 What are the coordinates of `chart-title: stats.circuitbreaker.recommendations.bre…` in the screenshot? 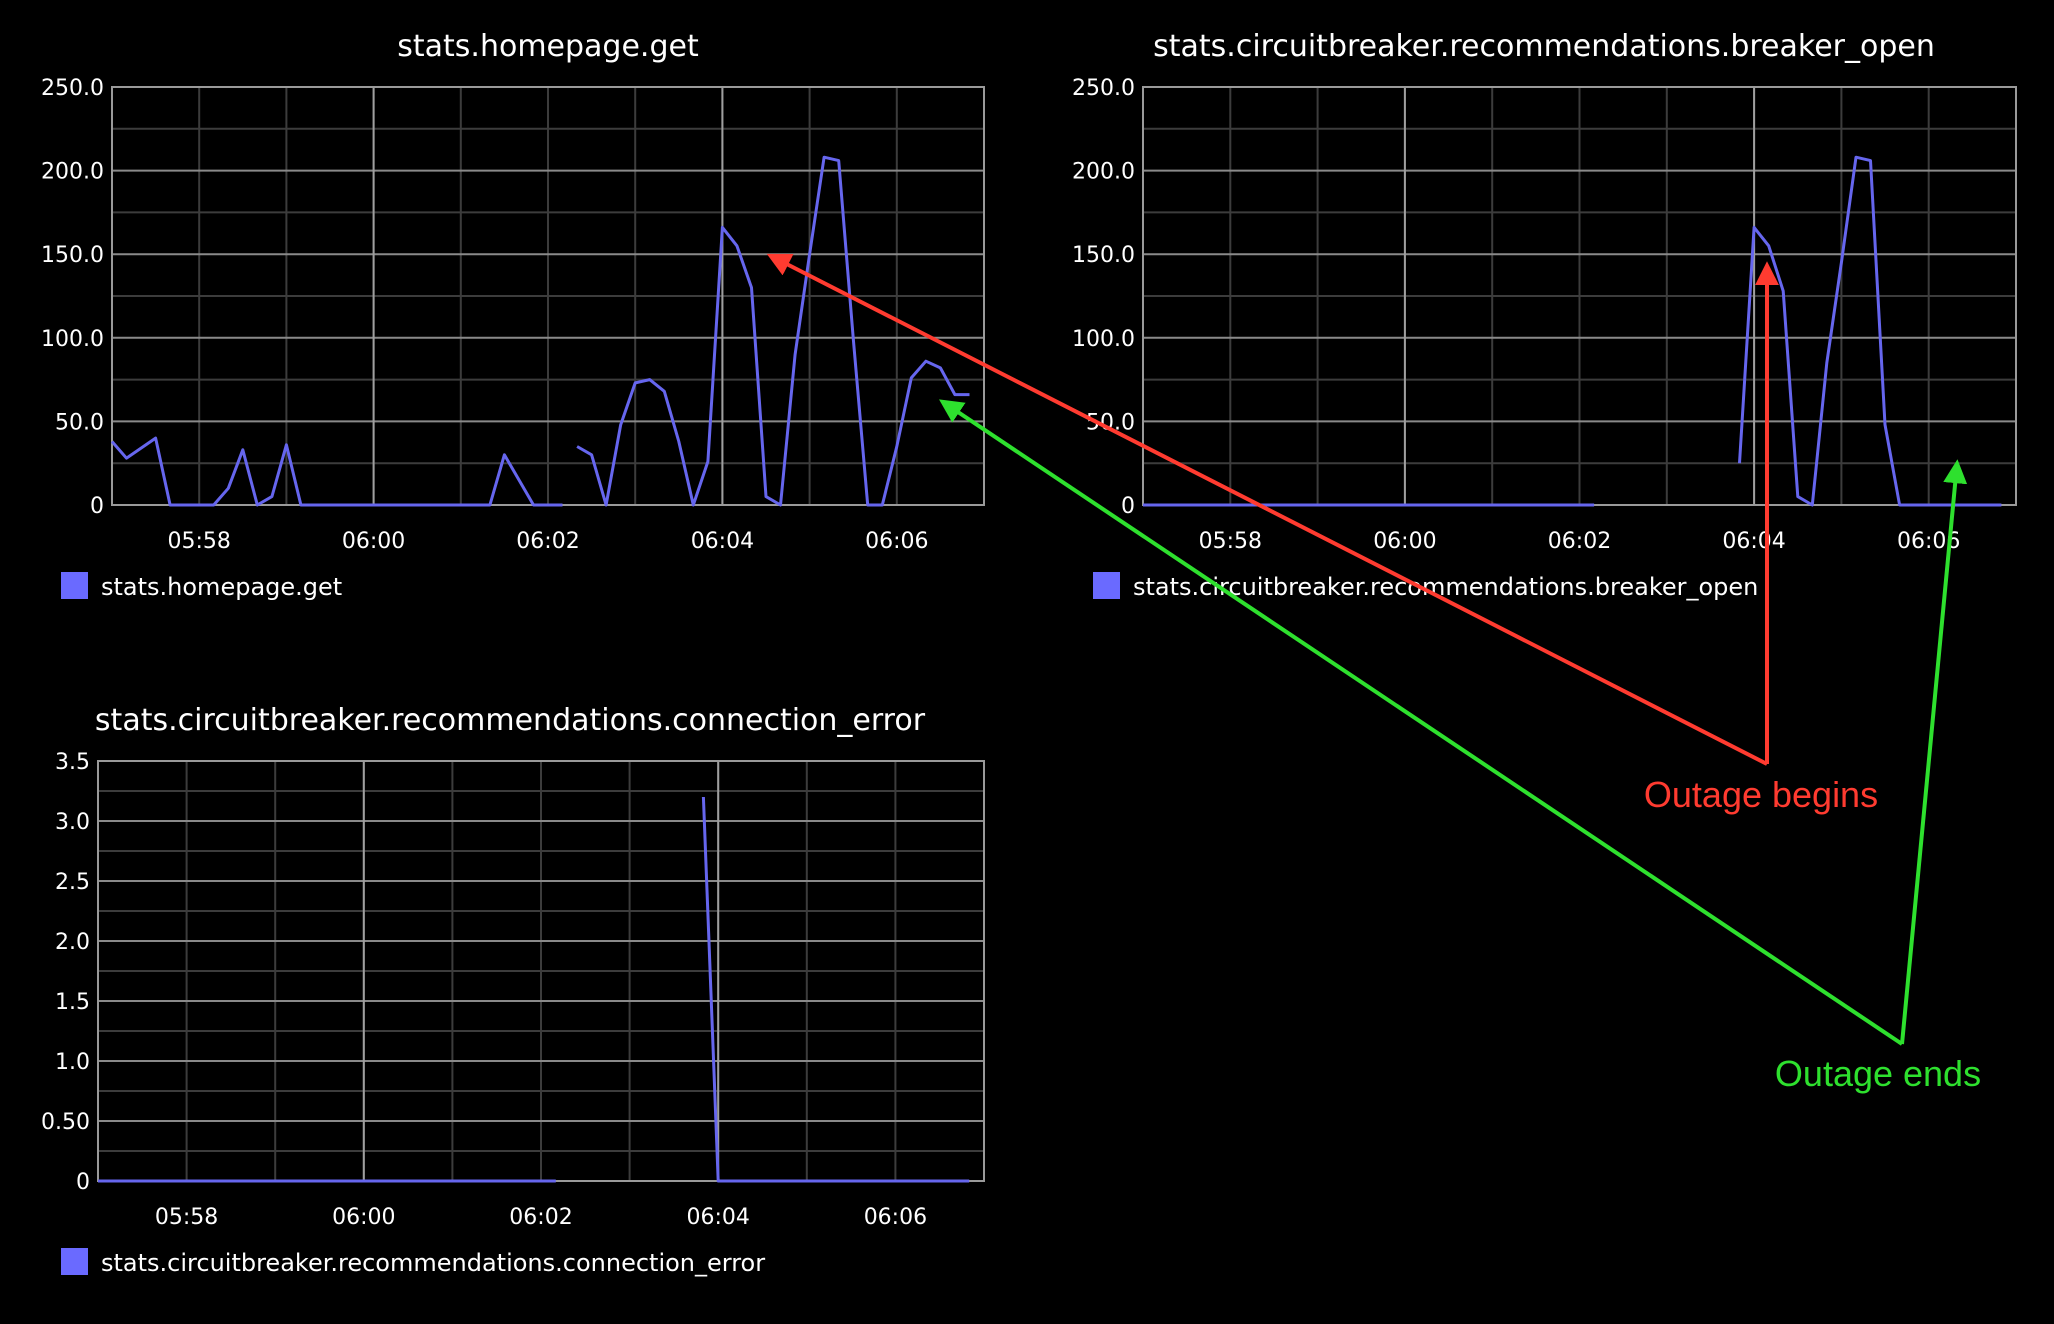 It's located at (1544, 46).